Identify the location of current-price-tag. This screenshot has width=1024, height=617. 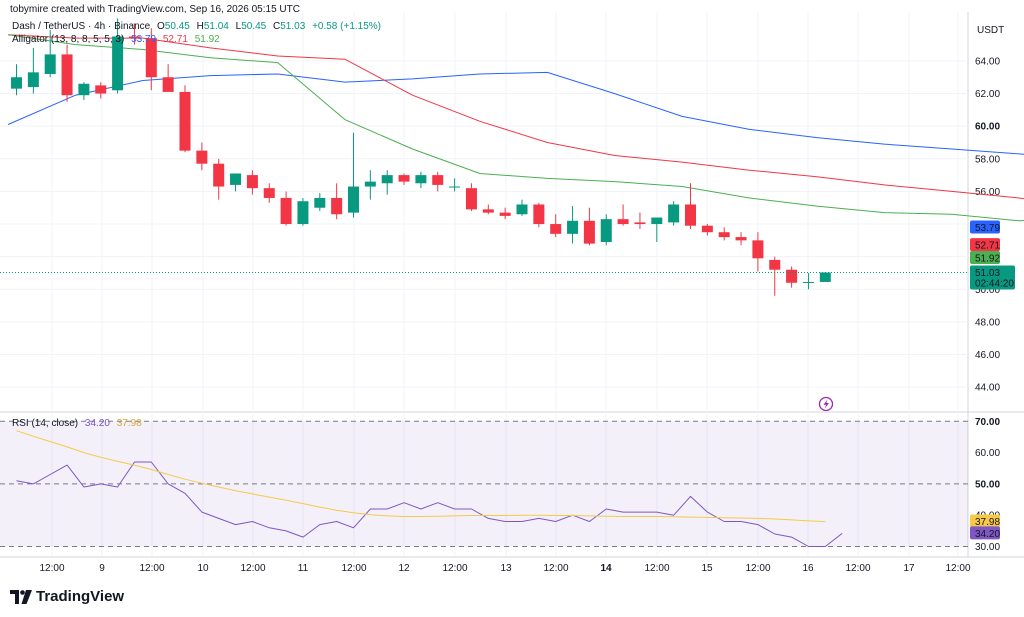
(992, 277).